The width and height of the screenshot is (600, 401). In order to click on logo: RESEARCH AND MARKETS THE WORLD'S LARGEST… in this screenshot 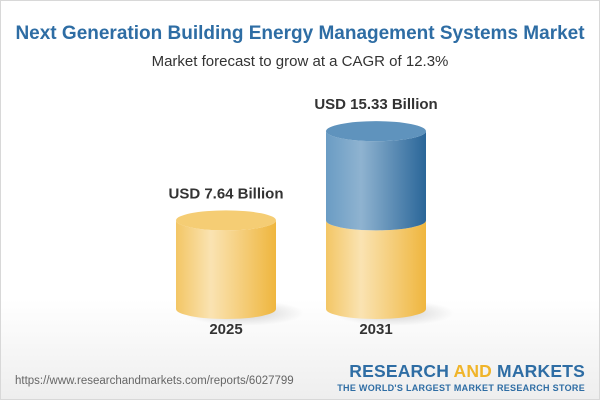, I will do `click(461, 377)`.